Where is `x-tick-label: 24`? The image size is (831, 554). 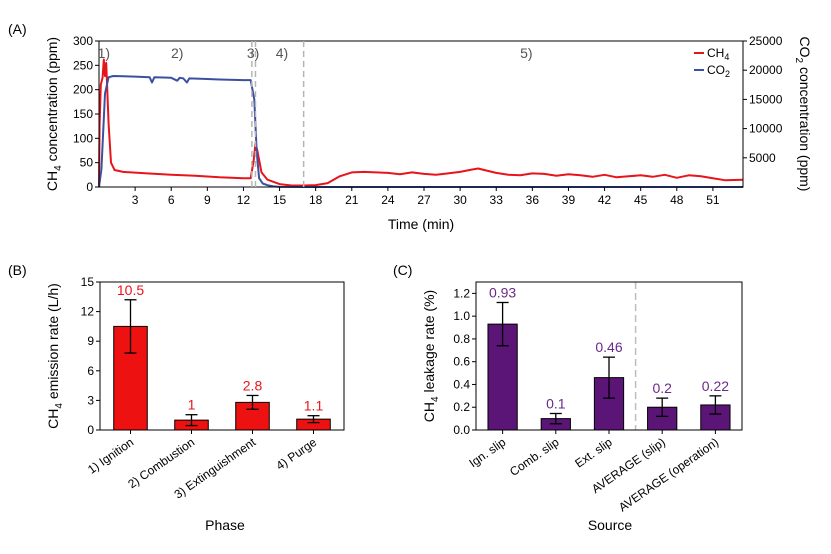
x-tick-label: 24 is located at coordinates (388, 200).